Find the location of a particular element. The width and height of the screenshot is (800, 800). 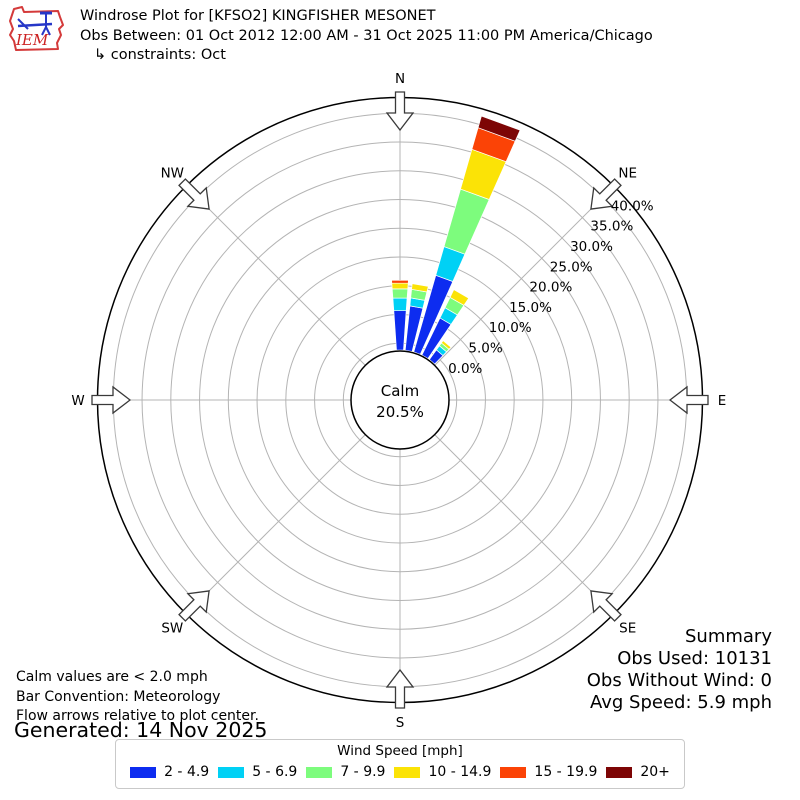

ring-tick-15: 15.0% is located at coordinates (530, 308).